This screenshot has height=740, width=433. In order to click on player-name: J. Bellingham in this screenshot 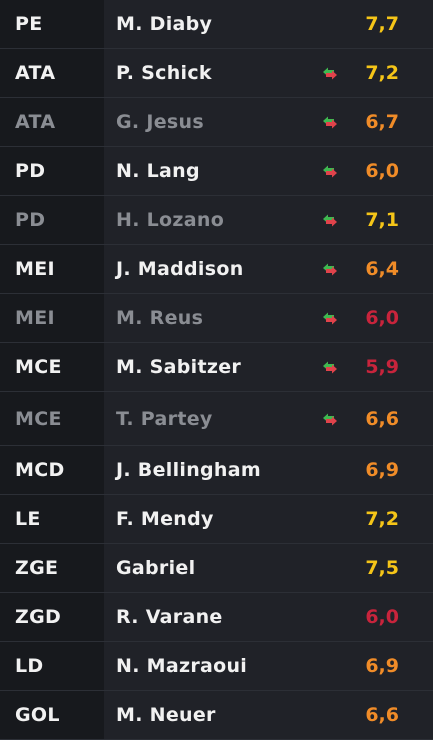, I will do `click(188, 470)`.